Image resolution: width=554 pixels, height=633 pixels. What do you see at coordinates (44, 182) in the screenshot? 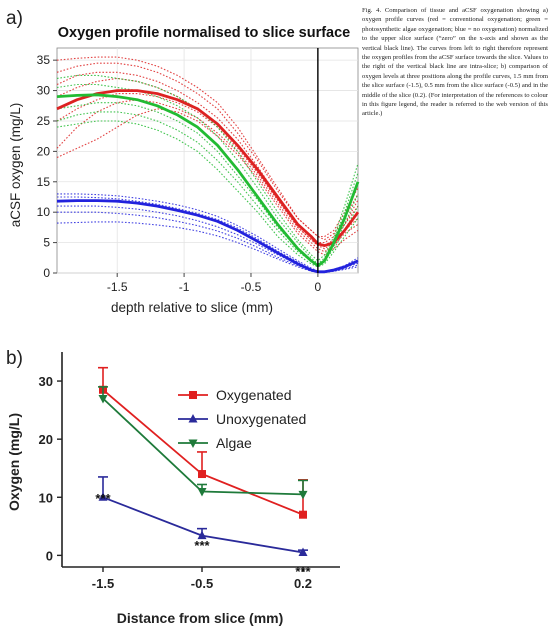
I see `y-tick-label: 15` at bounding box center [44, 182].